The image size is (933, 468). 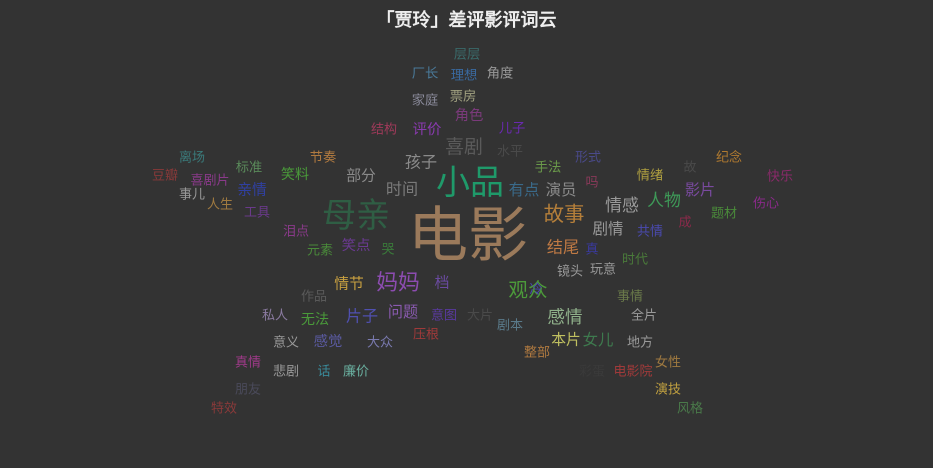 I want to click on word-水平: 水平, so click(x=510, y=152).